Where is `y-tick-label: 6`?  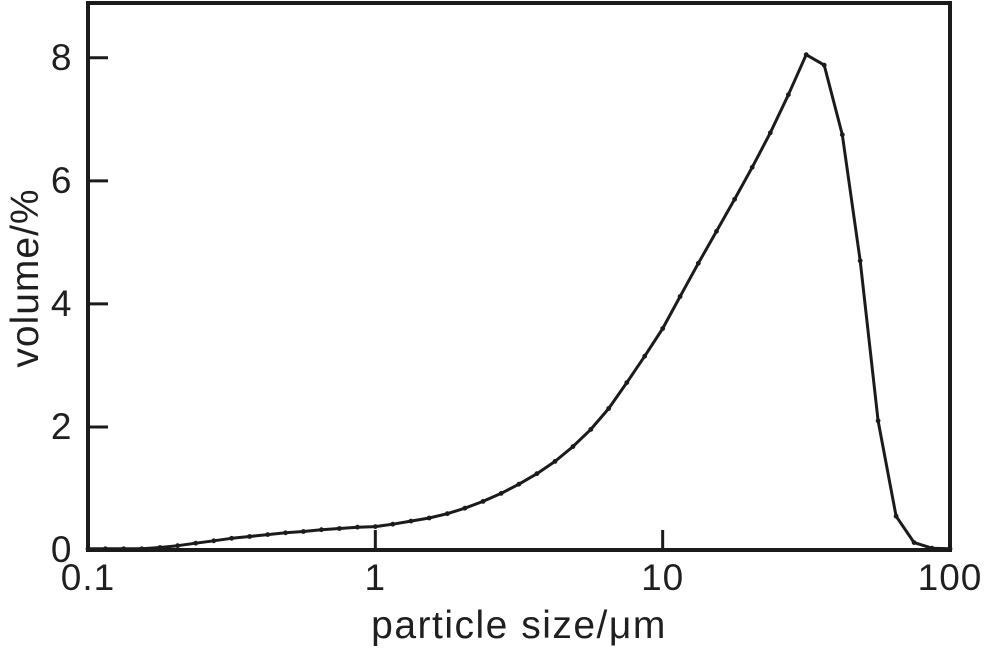
y-tick-label: 6 is located at coordinates (61, 180).